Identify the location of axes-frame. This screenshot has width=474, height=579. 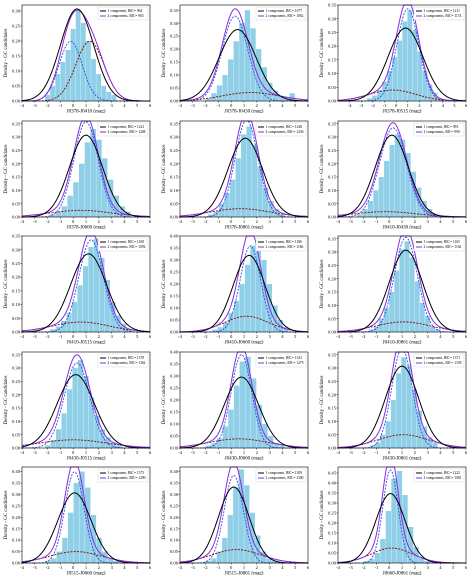
(402, 53).